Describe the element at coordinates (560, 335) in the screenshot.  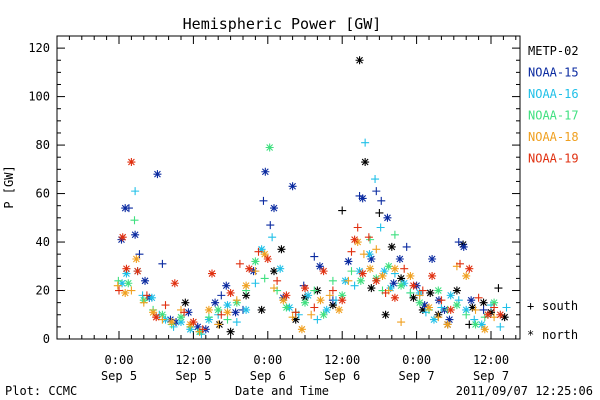
I see `marker-legend-label: north` at that location.